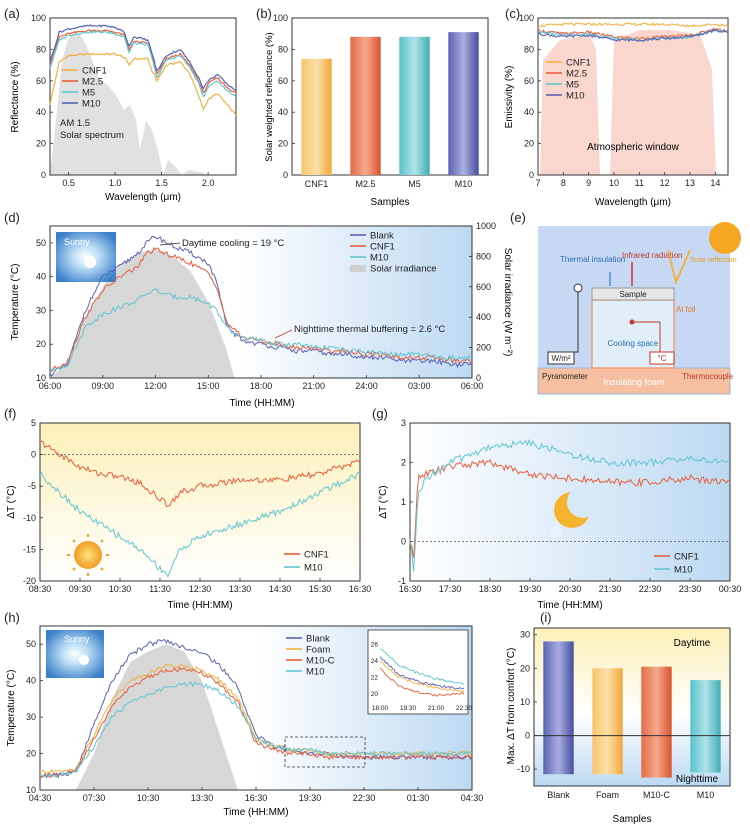  Describe the element at coordinates (403, 542) in the screenshot. I see `g-ytick-label: 0` at that location.